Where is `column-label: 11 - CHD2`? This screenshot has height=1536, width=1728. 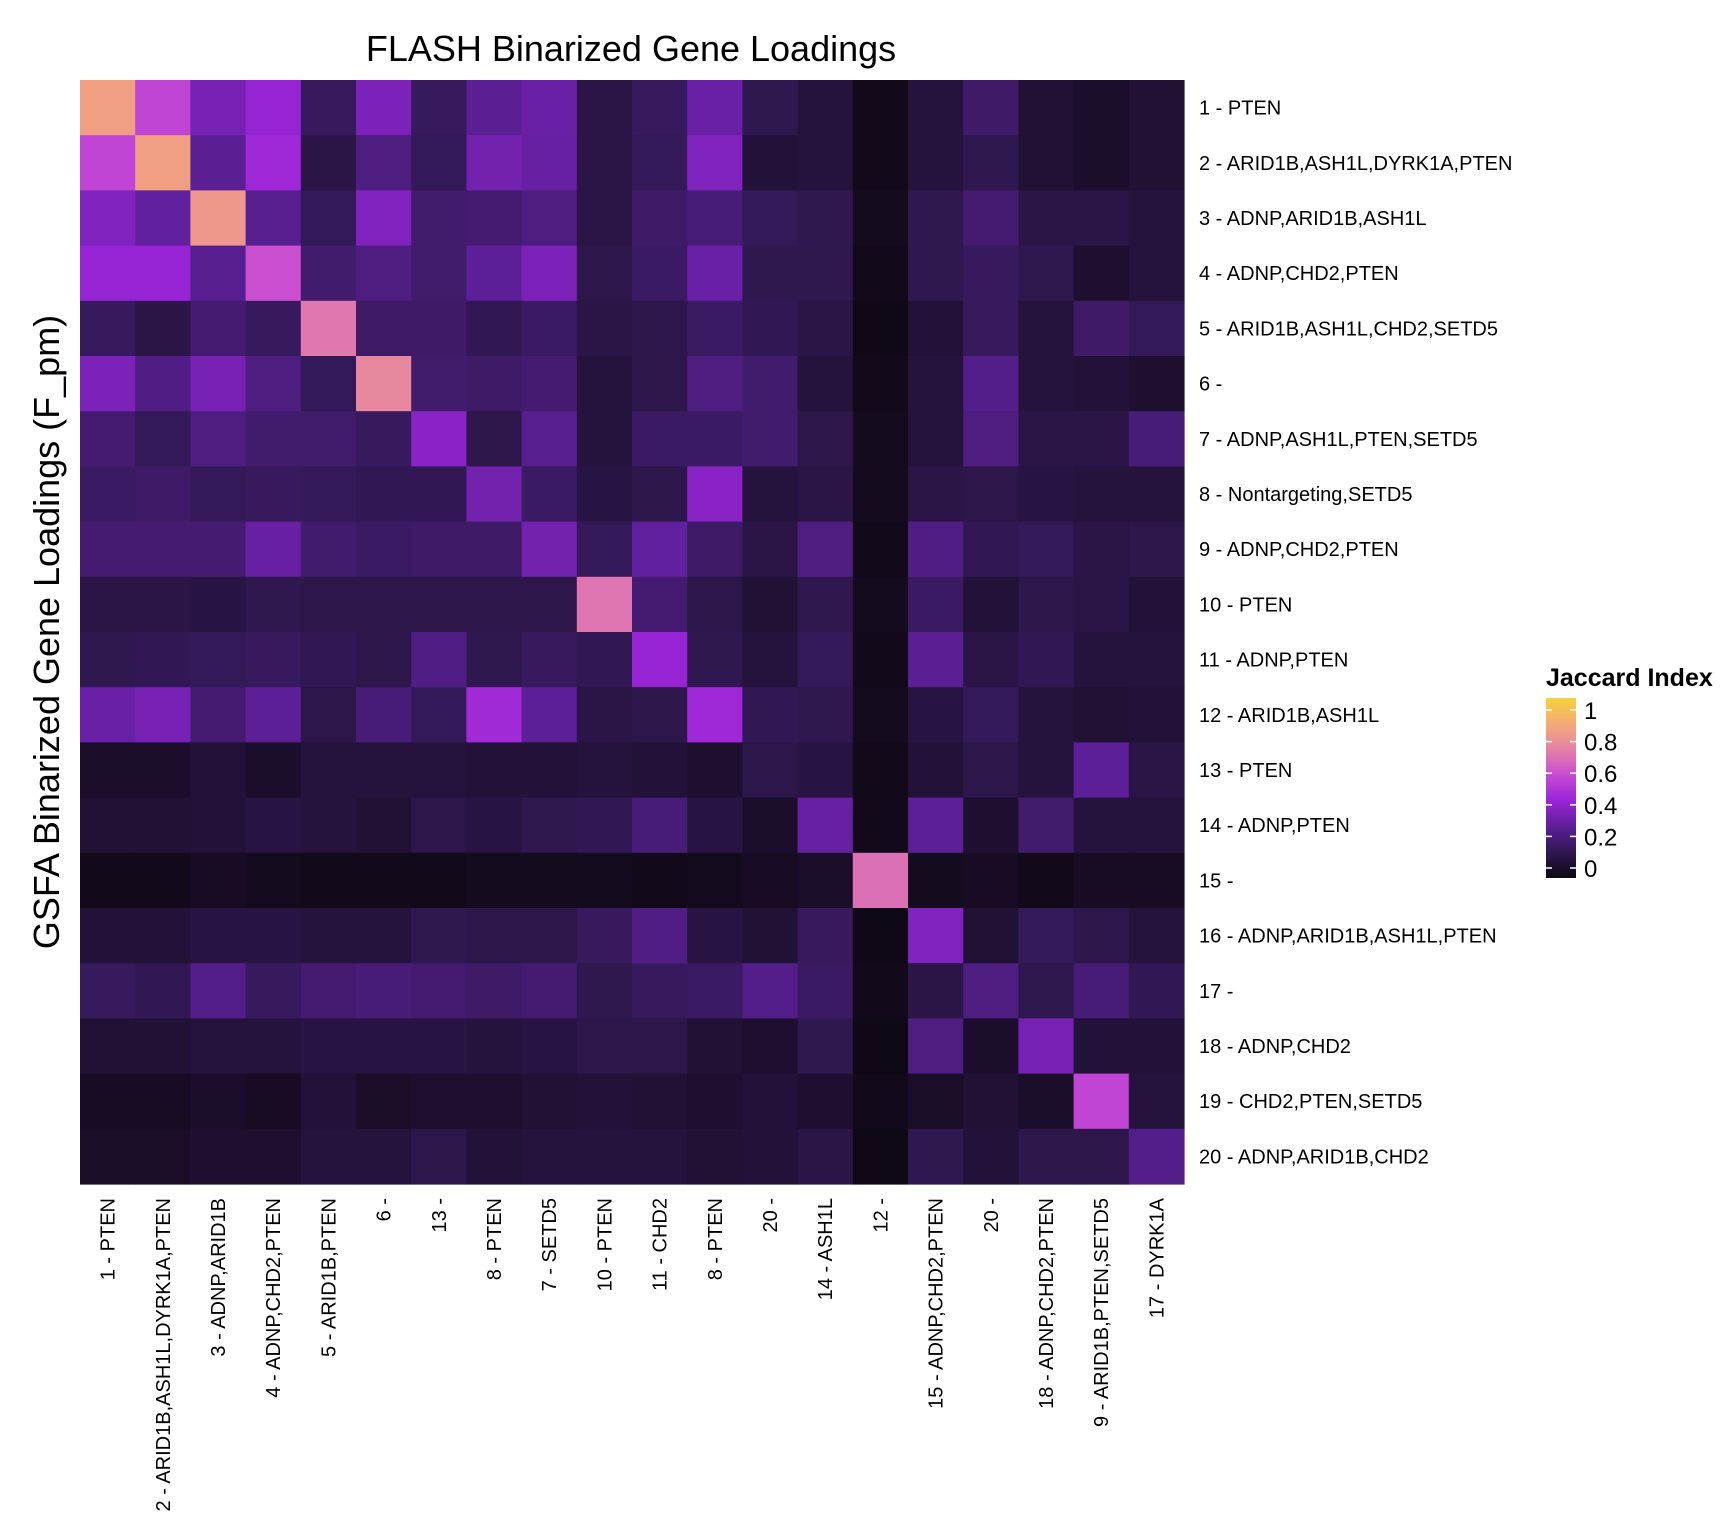 column-label: 11 - CHD2 is located at coordinates (661, 1244).